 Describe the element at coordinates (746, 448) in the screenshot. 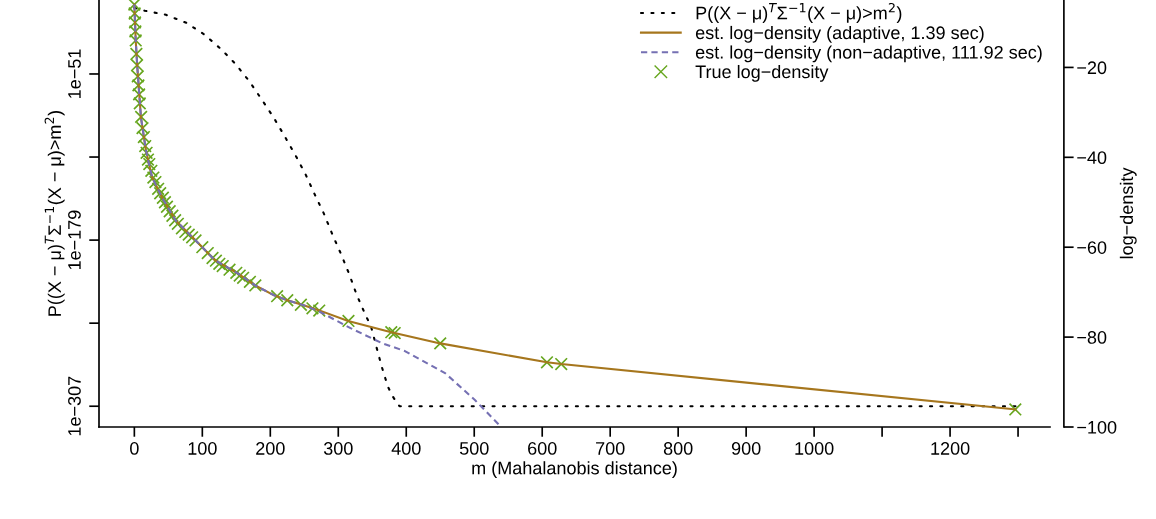

I see `x-tick-label: 900` at that location.